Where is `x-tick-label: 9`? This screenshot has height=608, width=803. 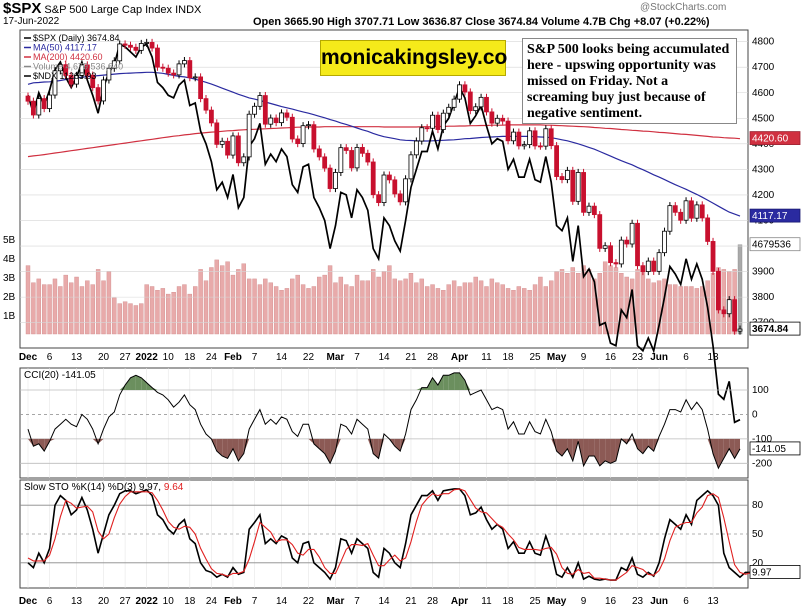 x-tick-label: 9 is located at coordinates (584, 601).